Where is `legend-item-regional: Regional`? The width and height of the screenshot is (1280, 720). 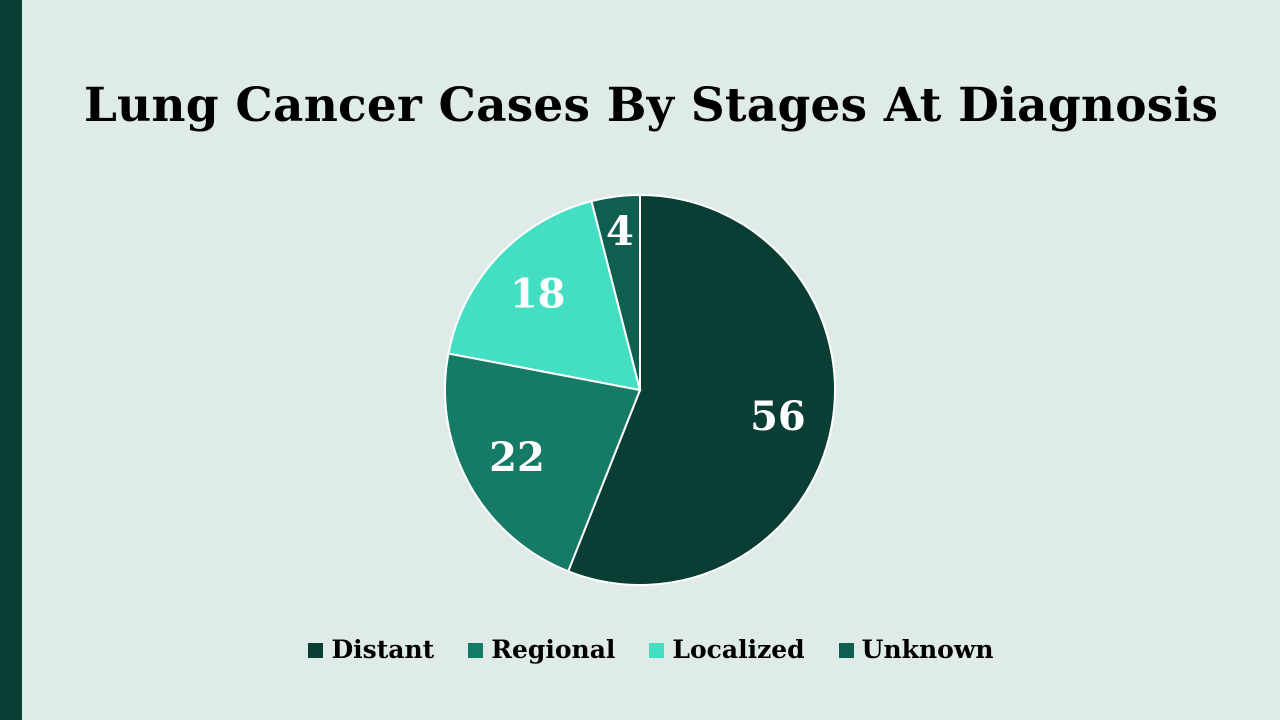 legend-item-regional: Regional is located at coordinates (541, 650).